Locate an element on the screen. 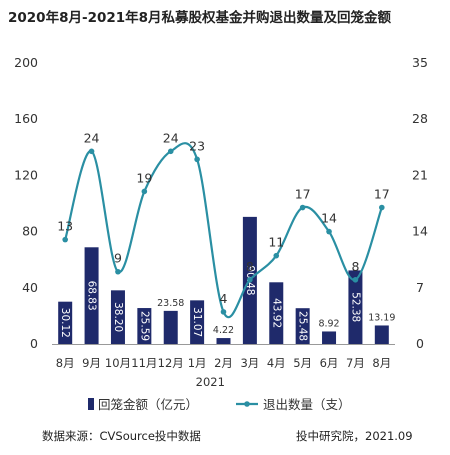 The width and height of the screenshot is (450, 455). x-axis: 8月 9月 10月 11月 12月 1月 2月 3月 4月 5月 6月 7月 8月 2021 is located at coordinates (223, 366).